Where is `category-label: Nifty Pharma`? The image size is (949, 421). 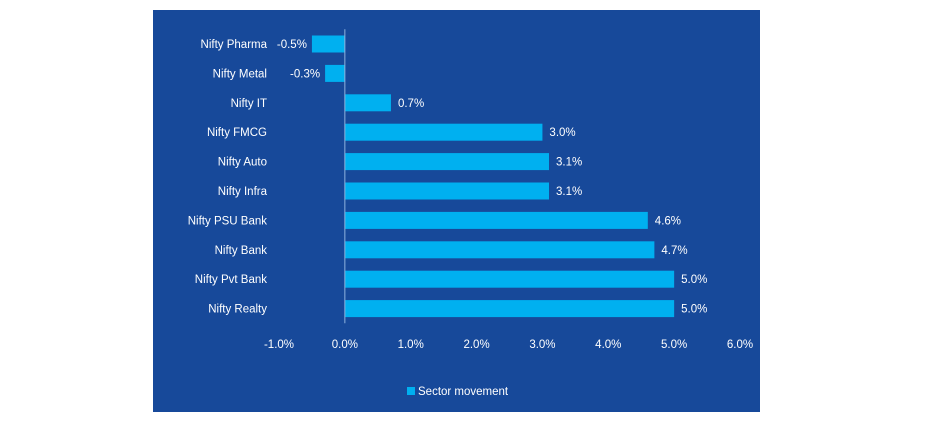
category-label: Nifty Pharma is located at coordinates (234, 45).